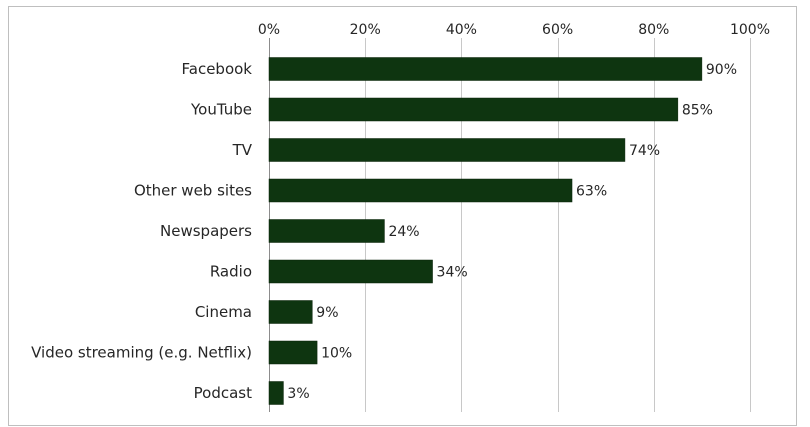 This screenshot has width=810, height=427. Describe the element at coordinates (721, 70) in the screenshot. I see `value-label: 90%` at that location.